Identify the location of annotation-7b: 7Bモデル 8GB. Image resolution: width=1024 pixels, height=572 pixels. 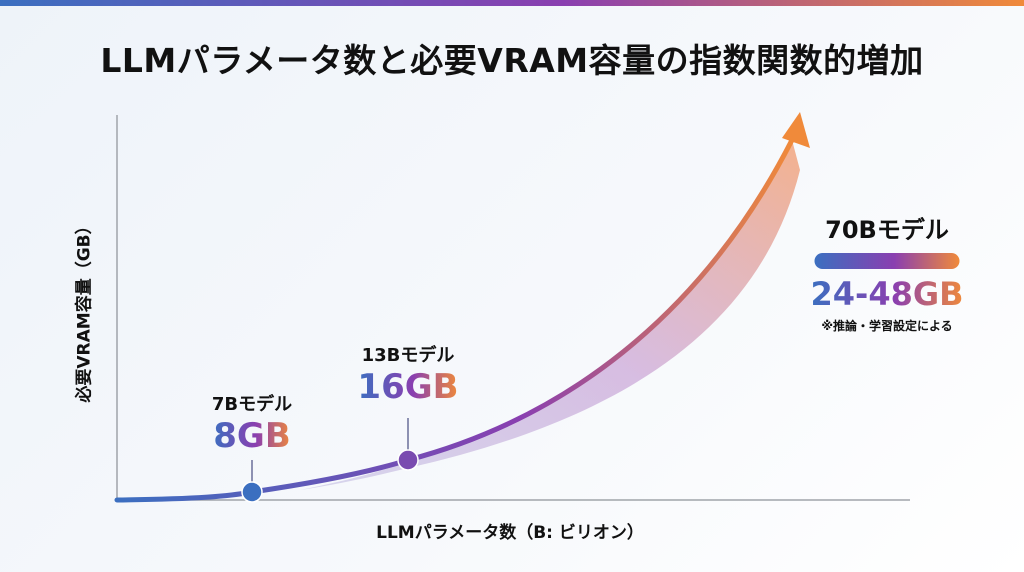
(252, 423).